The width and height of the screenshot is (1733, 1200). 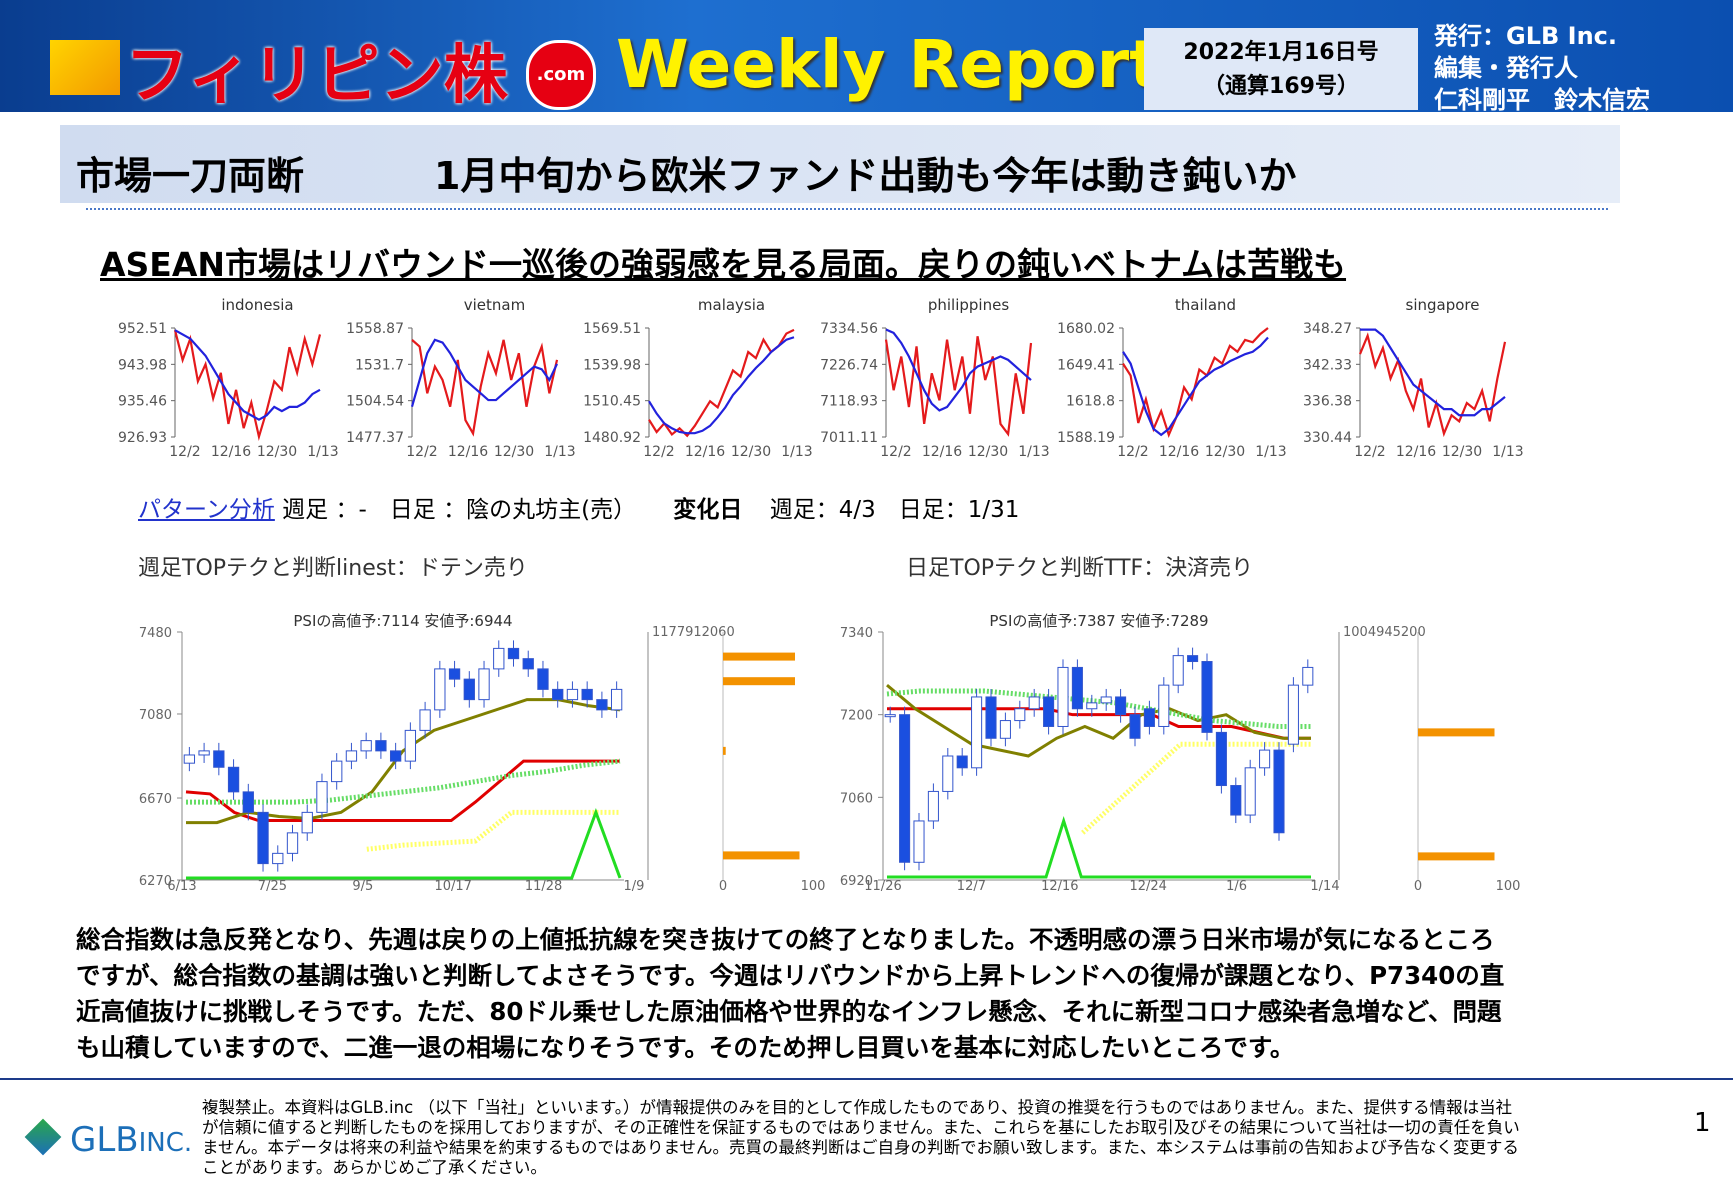 I want to click on y-tick-label: 7334.56, so click(x=849, y=329).